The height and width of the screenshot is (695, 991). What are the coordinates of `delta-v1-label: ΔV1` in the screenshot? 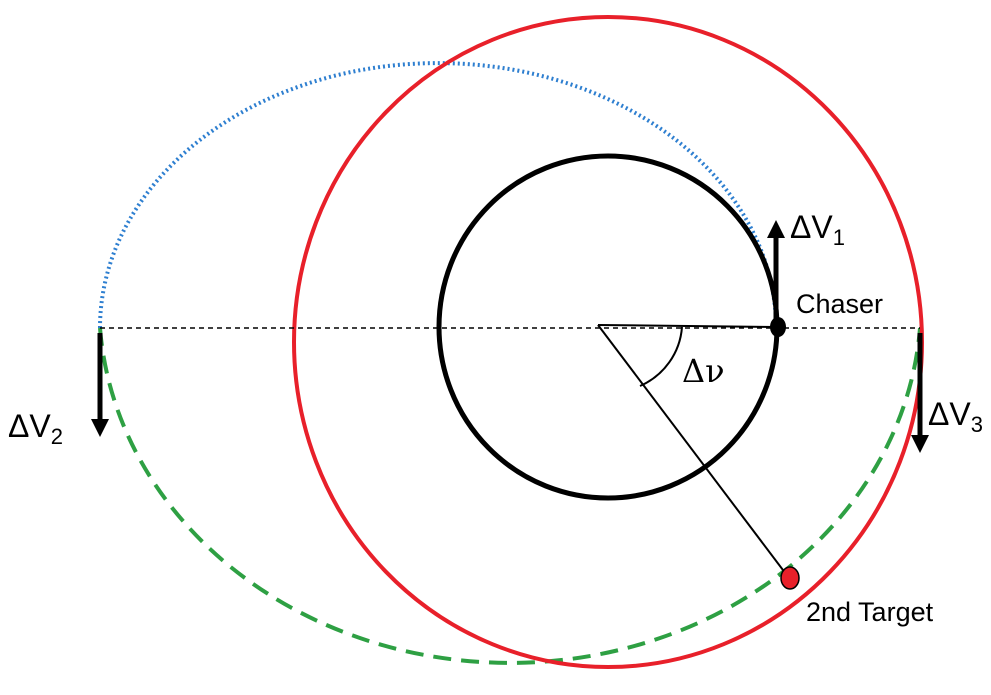 It's located at (817, 229).